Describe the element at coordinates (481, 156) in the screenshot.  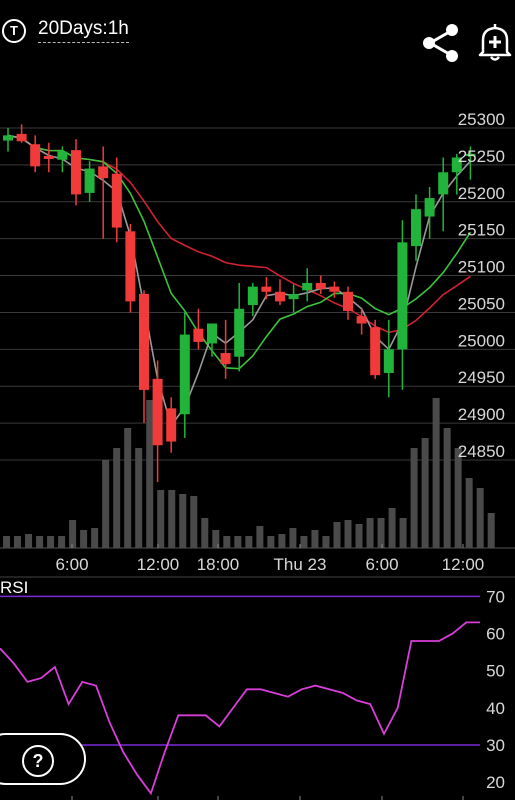
I see `price-tick-label: 25250` at that location.